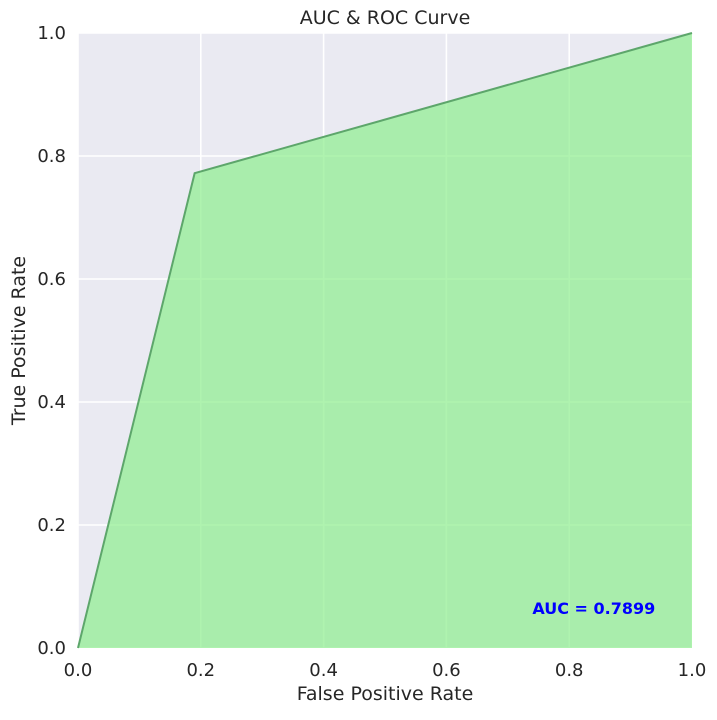 This screenshot has height=720, width=717. I want to click on x-tick-label: 0.8, so click(569, 670).